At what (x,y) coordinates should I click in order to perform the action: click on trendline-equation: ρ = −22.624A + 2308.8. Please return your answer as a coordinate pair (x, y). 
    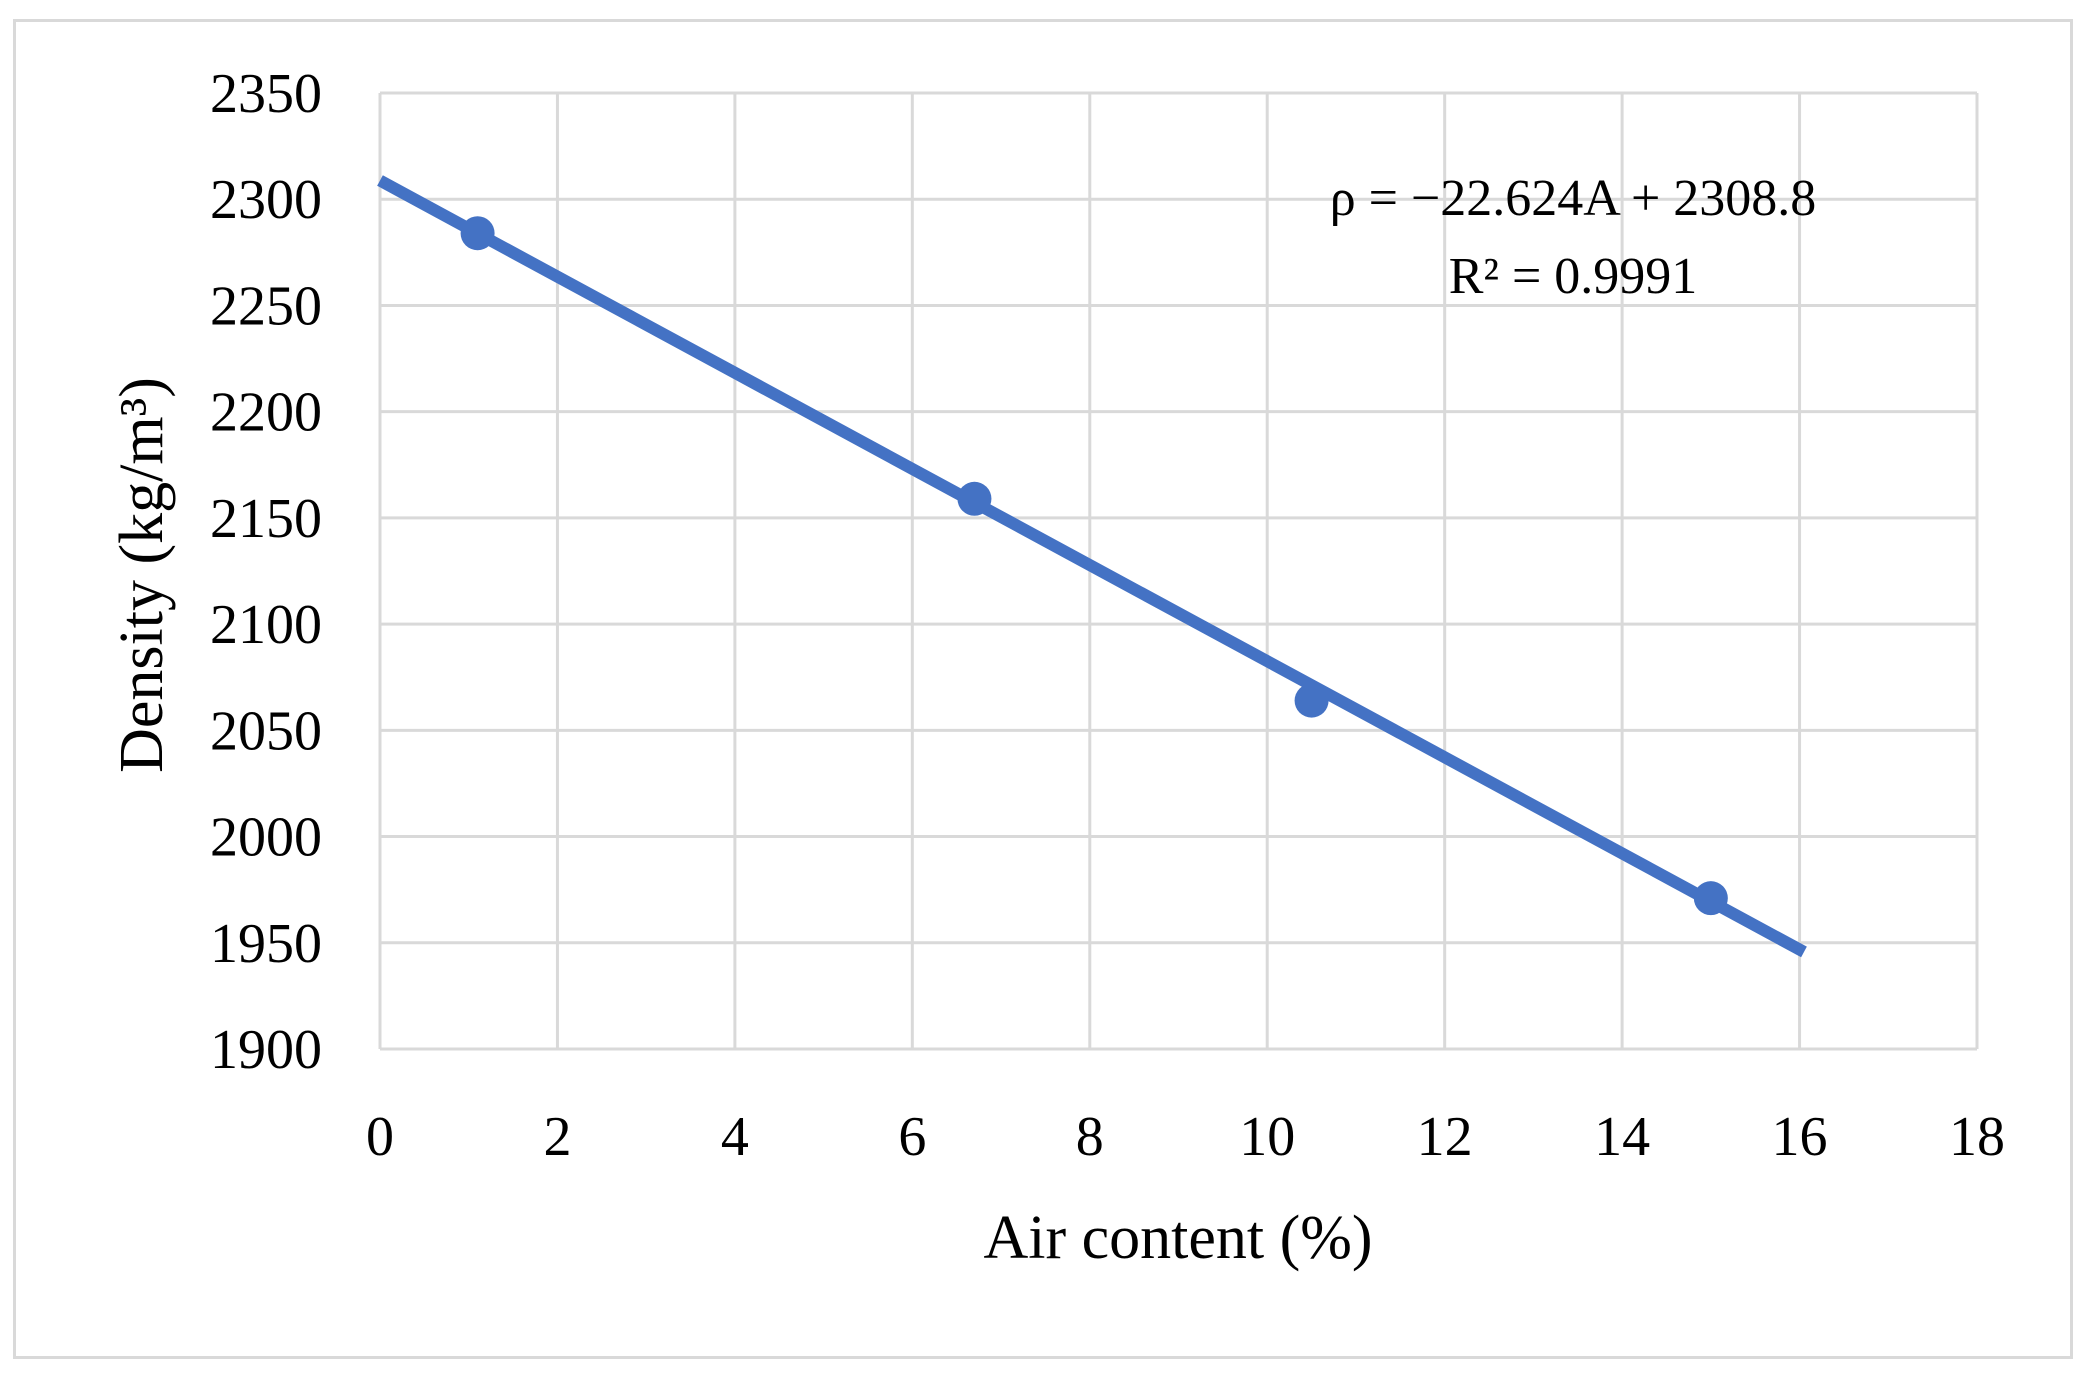
    Looking at the image, I should click on (1573, 198).